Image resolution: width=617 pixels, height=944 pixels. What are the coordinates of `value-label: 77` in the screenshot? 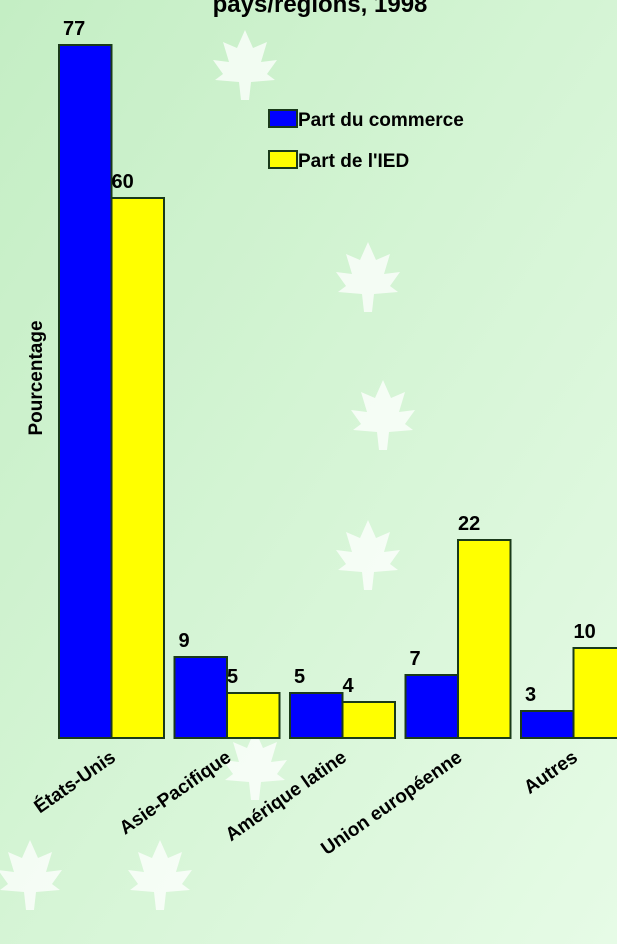 It's located at (74, 29).